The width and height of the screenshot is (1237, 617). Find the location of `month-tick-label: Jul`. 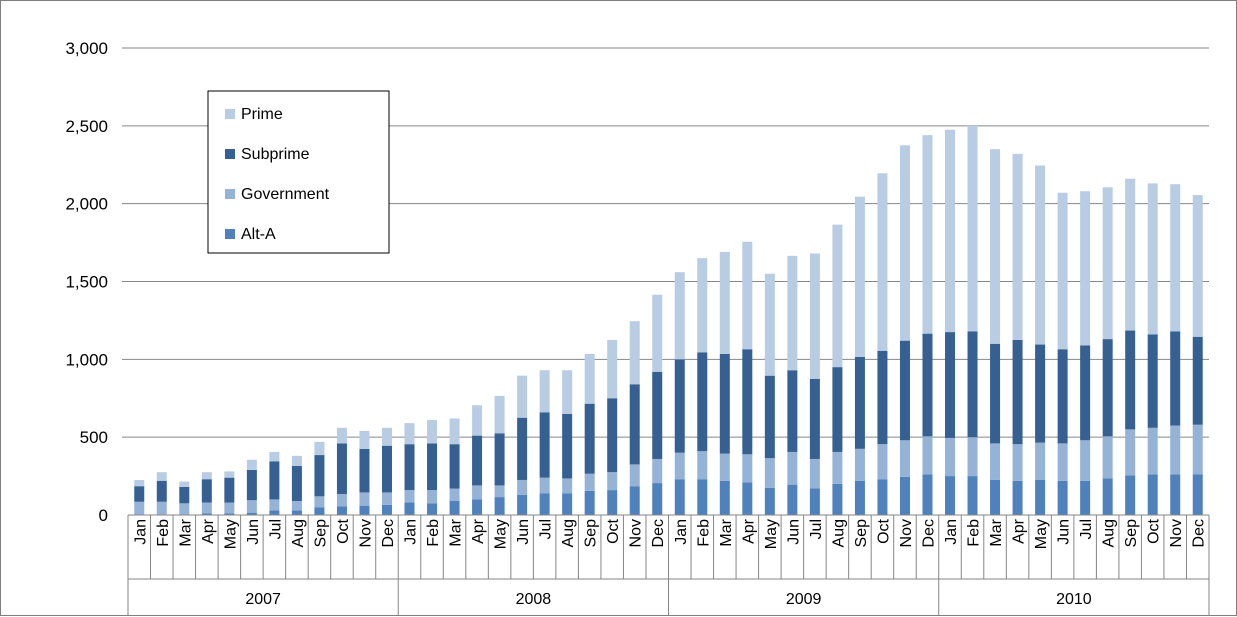

month-tick-label: Jul is located at coordinates (546, 529).